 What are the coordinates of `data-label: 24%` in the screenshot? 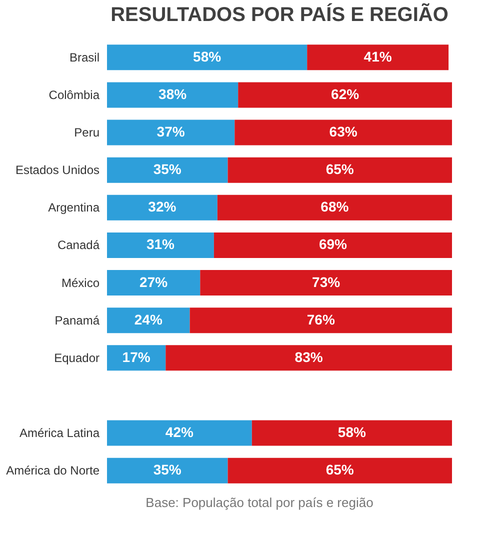 It's located at (148, 319).